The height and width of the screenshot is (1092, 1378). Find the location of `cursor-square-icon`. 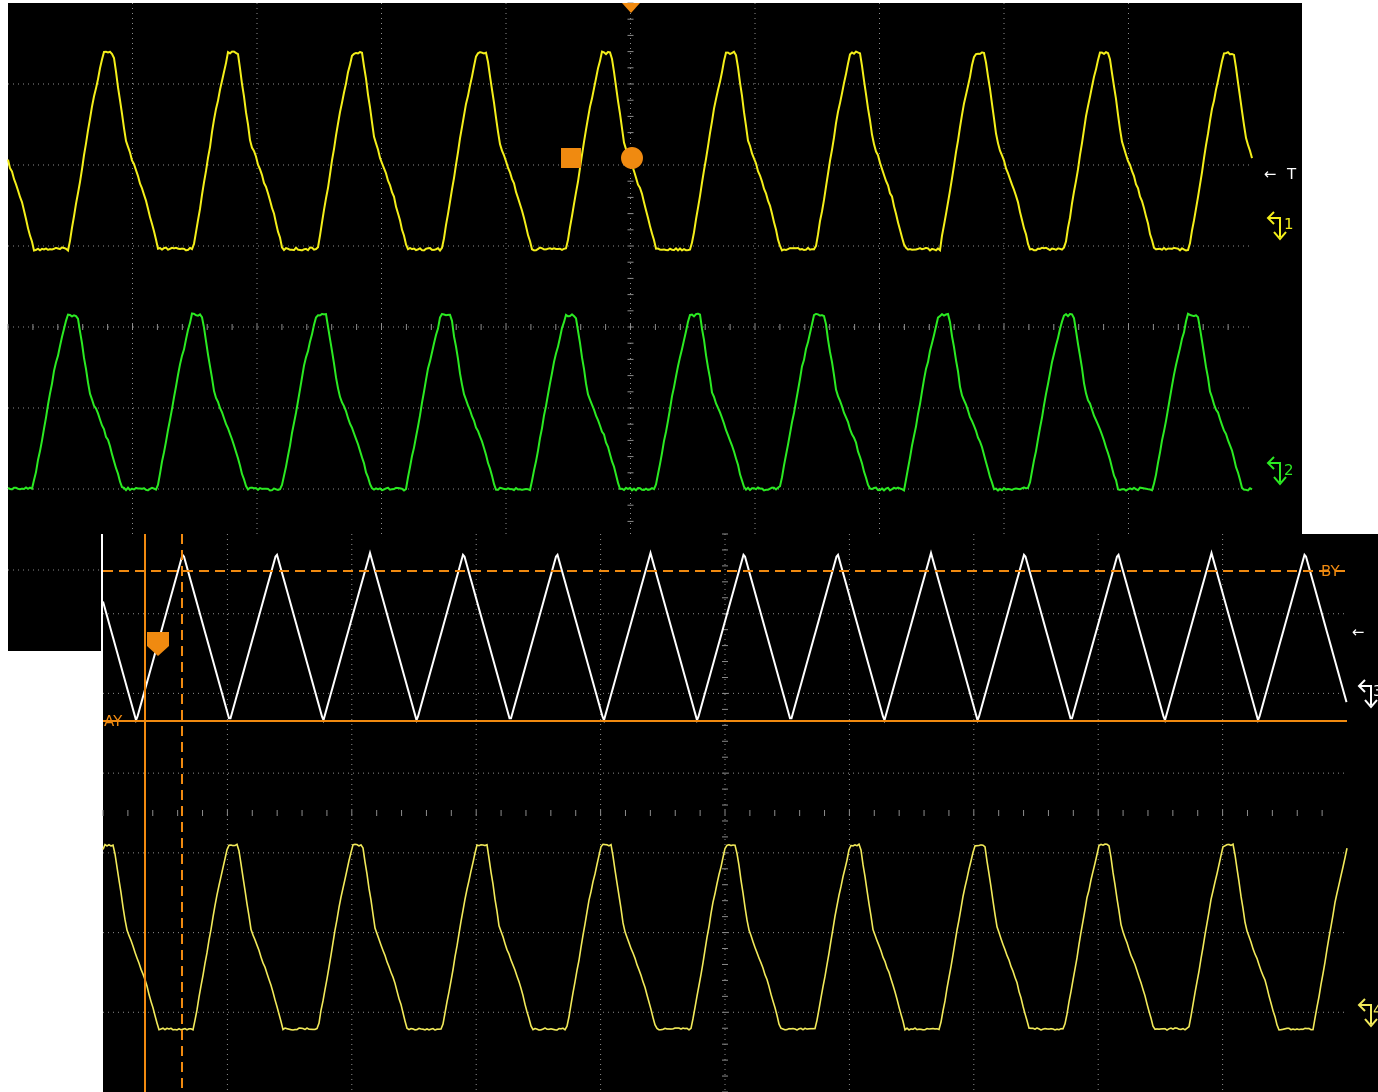

cursor-square-icon is located at coordinates (571, 158).